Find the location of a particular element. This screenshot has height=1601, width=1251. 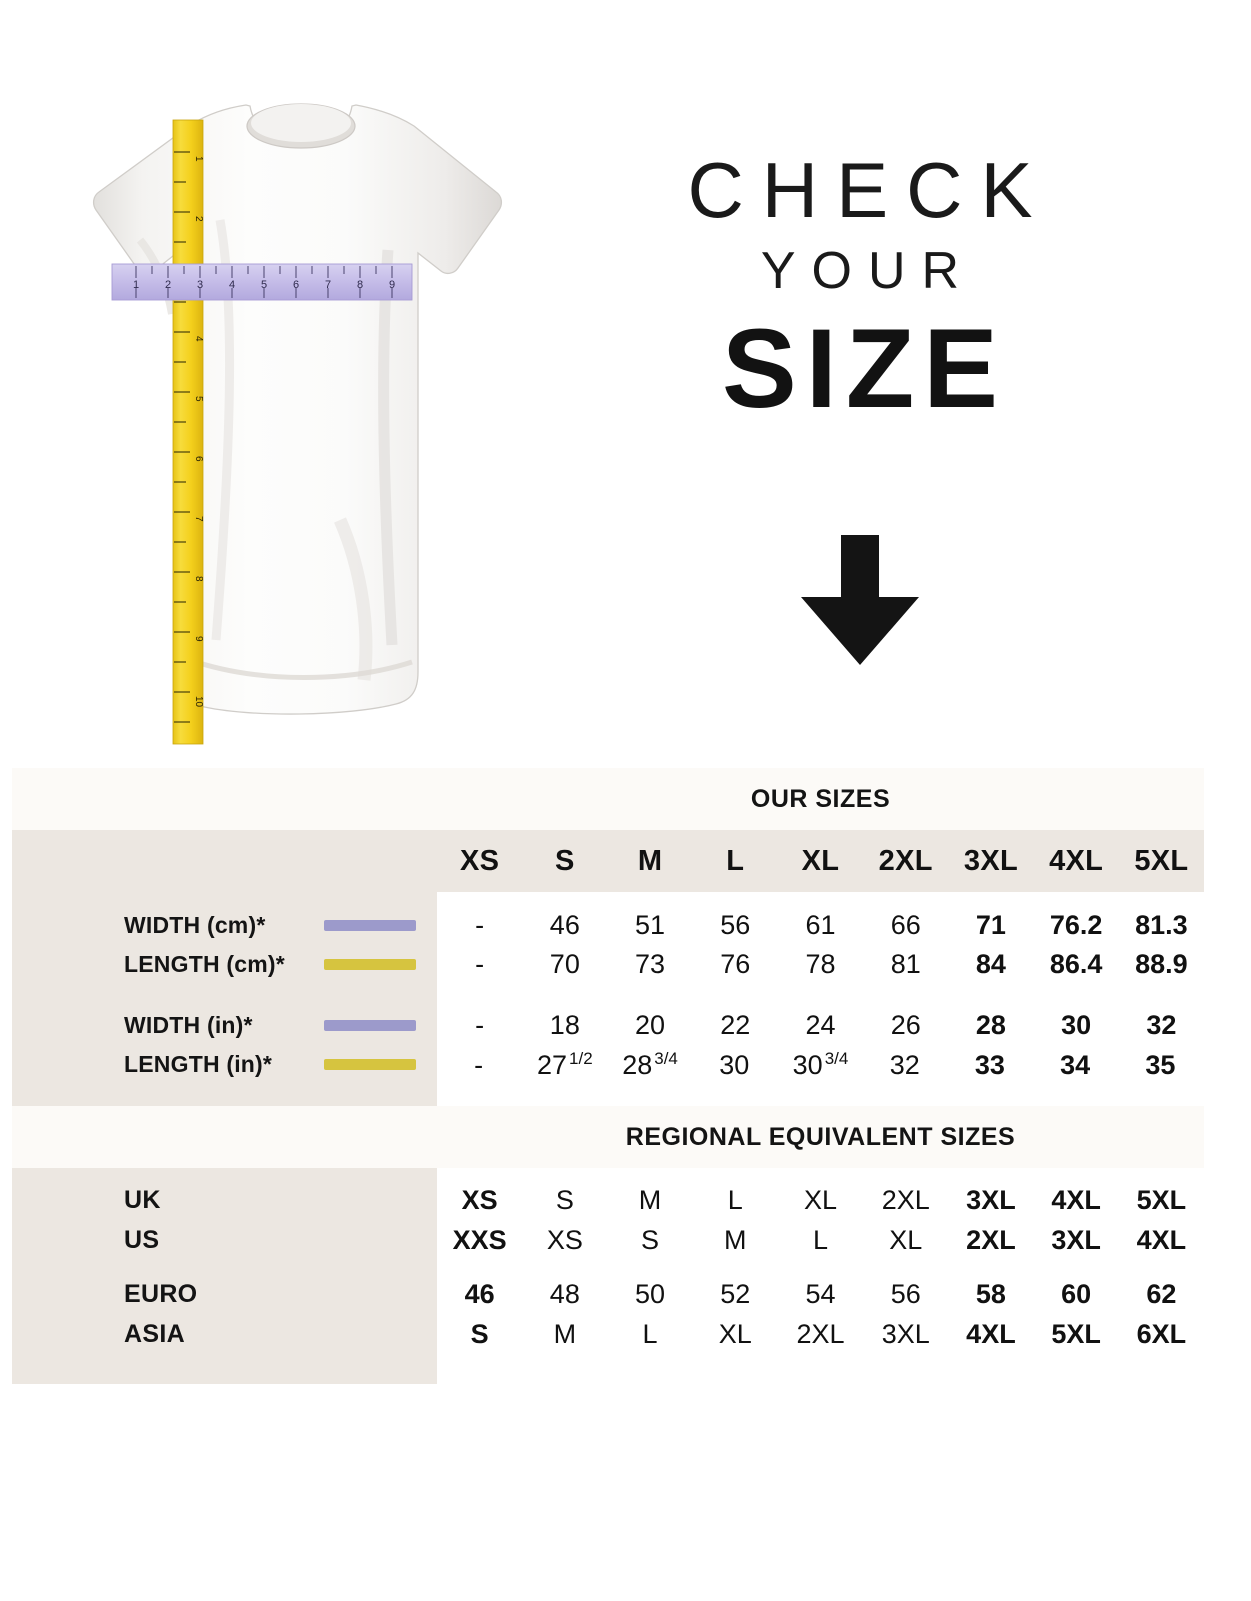

tshirt-shape is located at coordinates (297, 409).